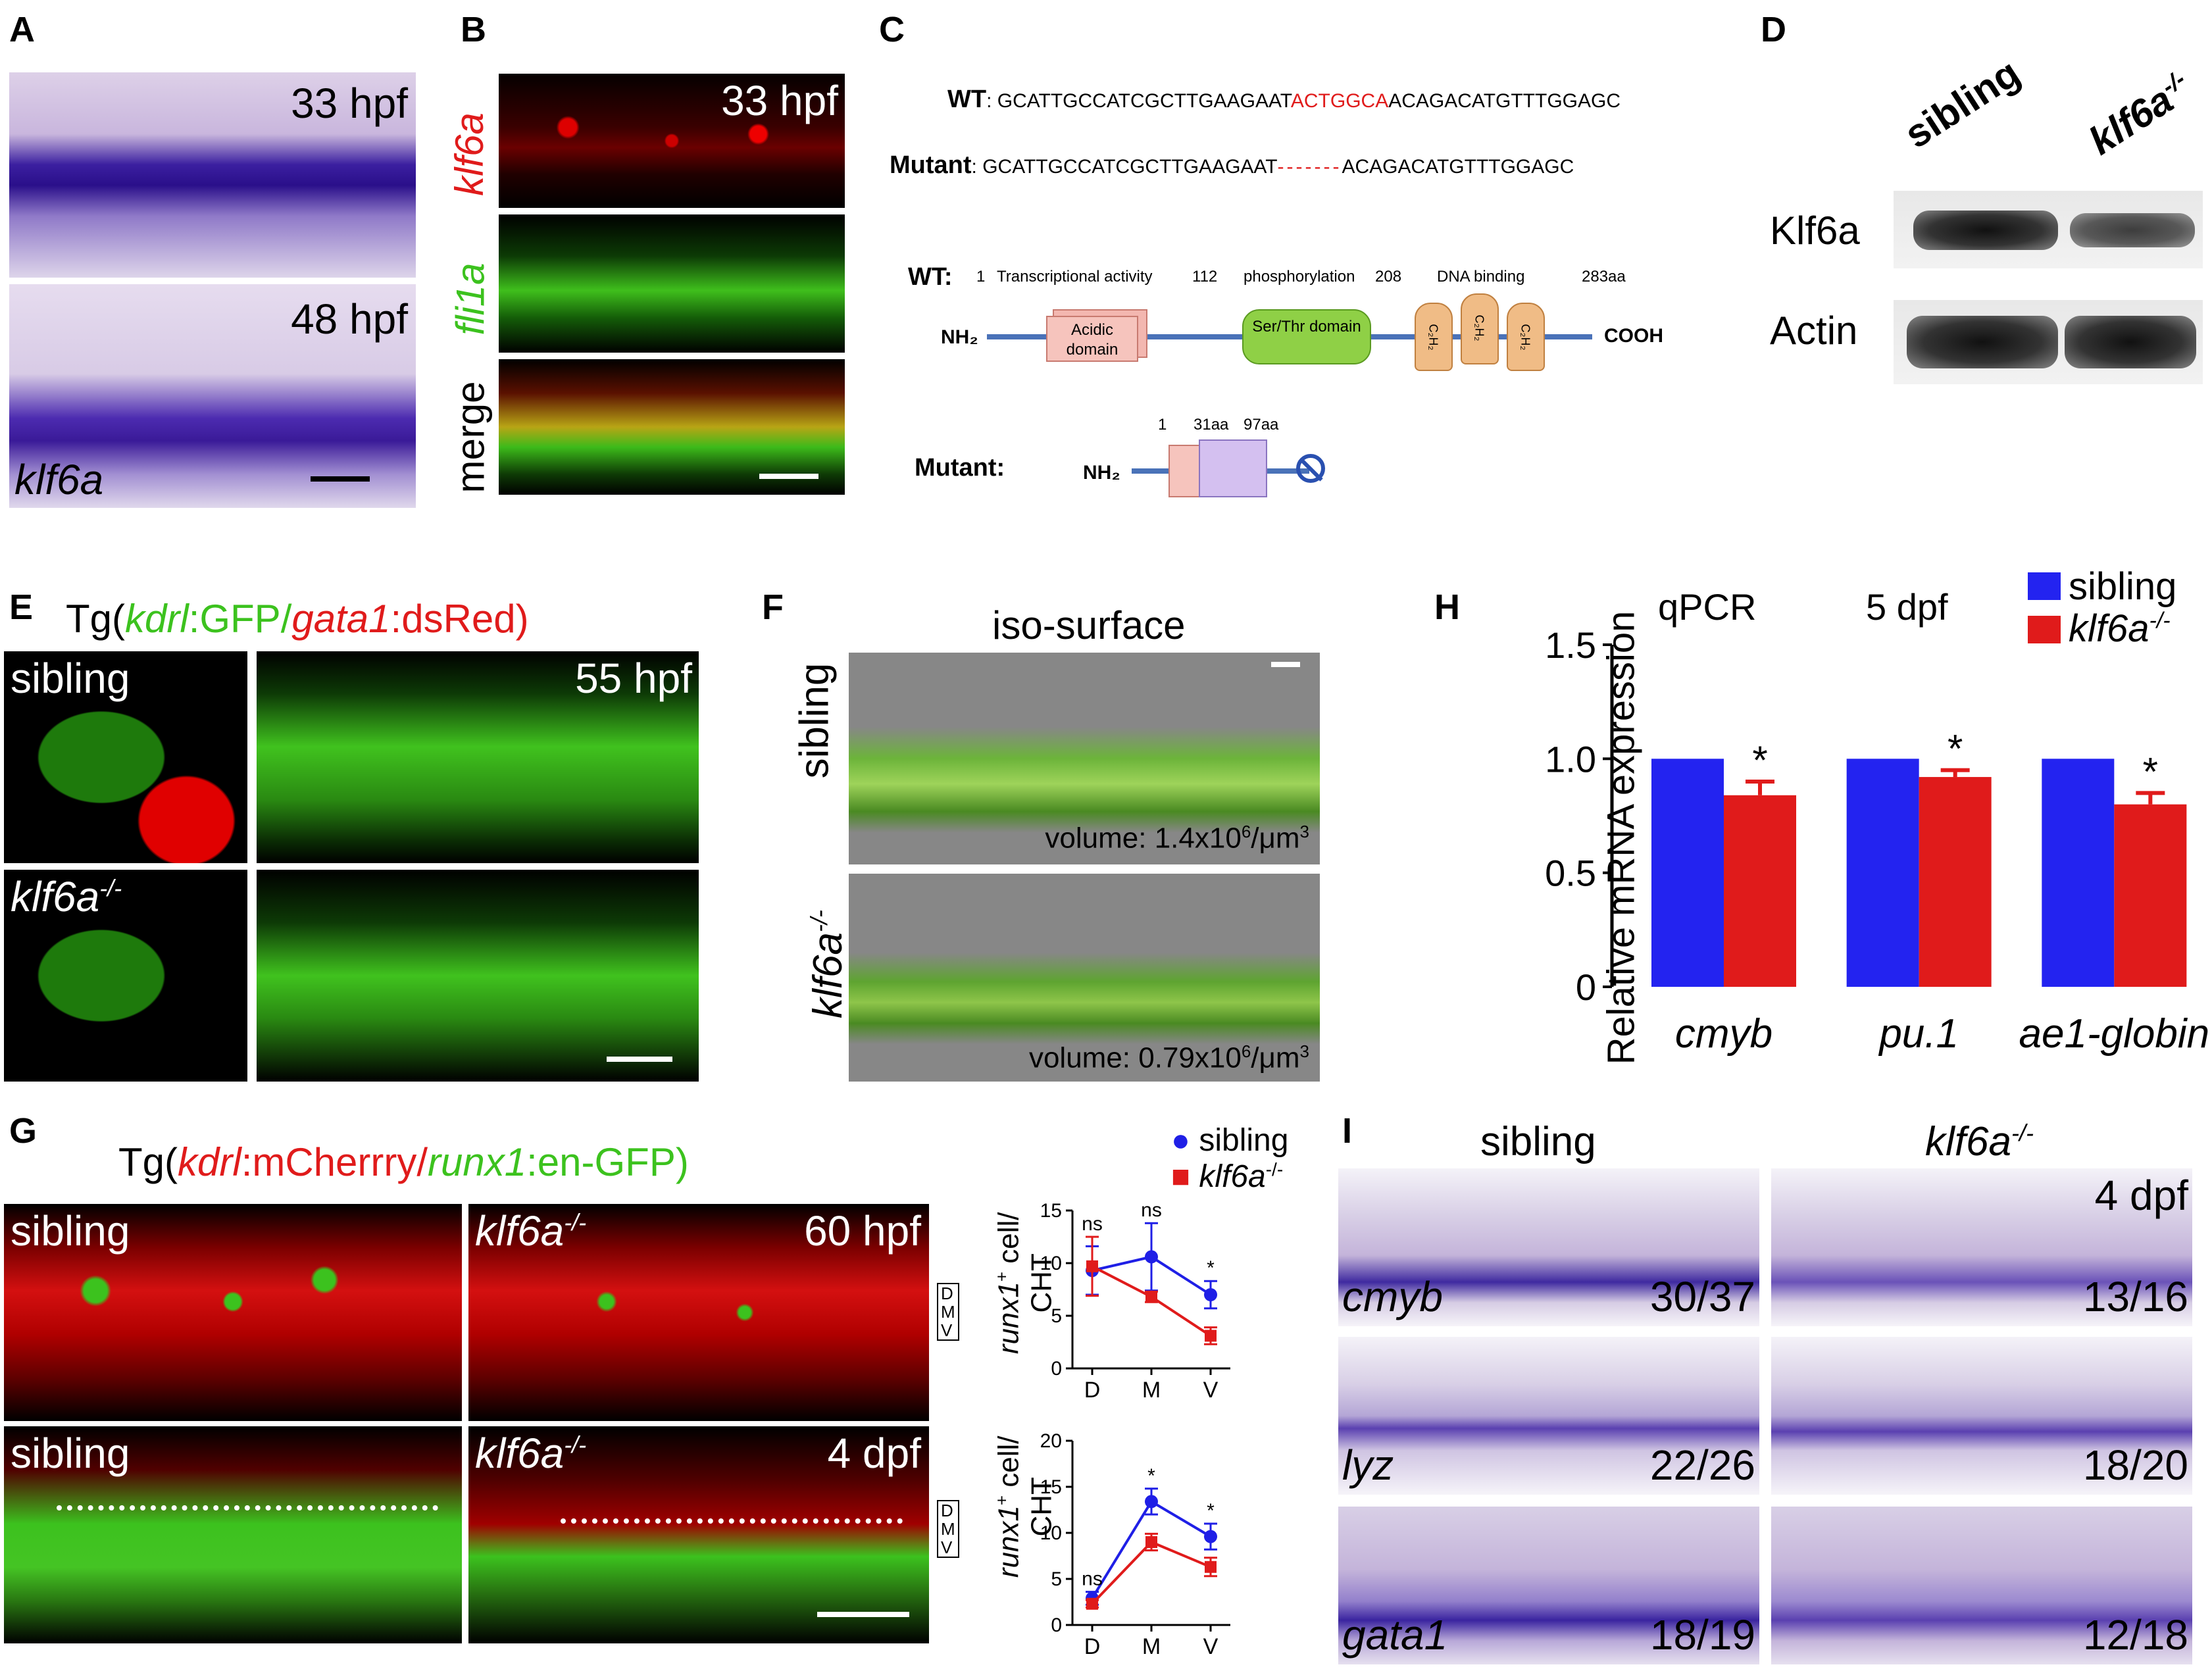  I want to click on panel-g-mutant-4dpf: klf6a-/- 4 dpf, so click(698, 1534).